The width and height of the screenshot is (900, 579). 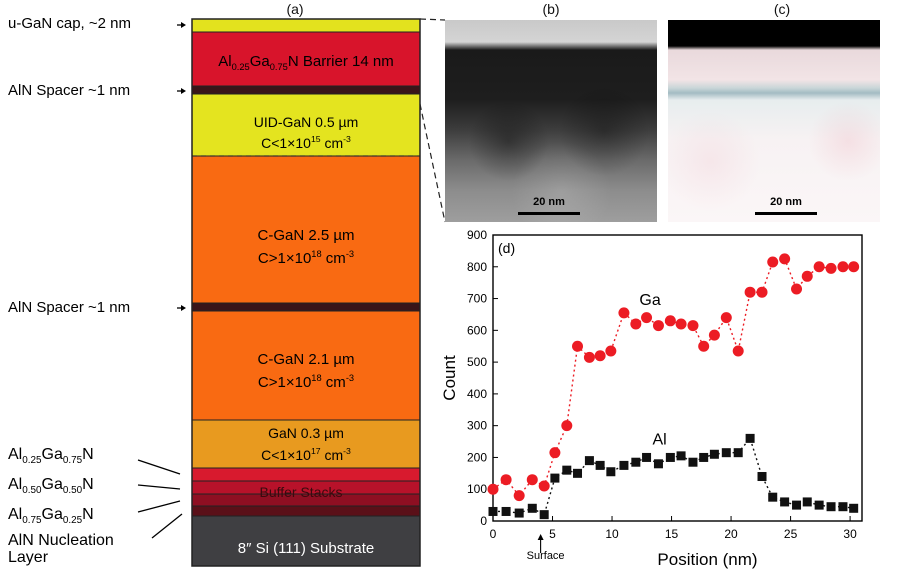 I want to click on layer-barrier, so click(x=306, y=59).